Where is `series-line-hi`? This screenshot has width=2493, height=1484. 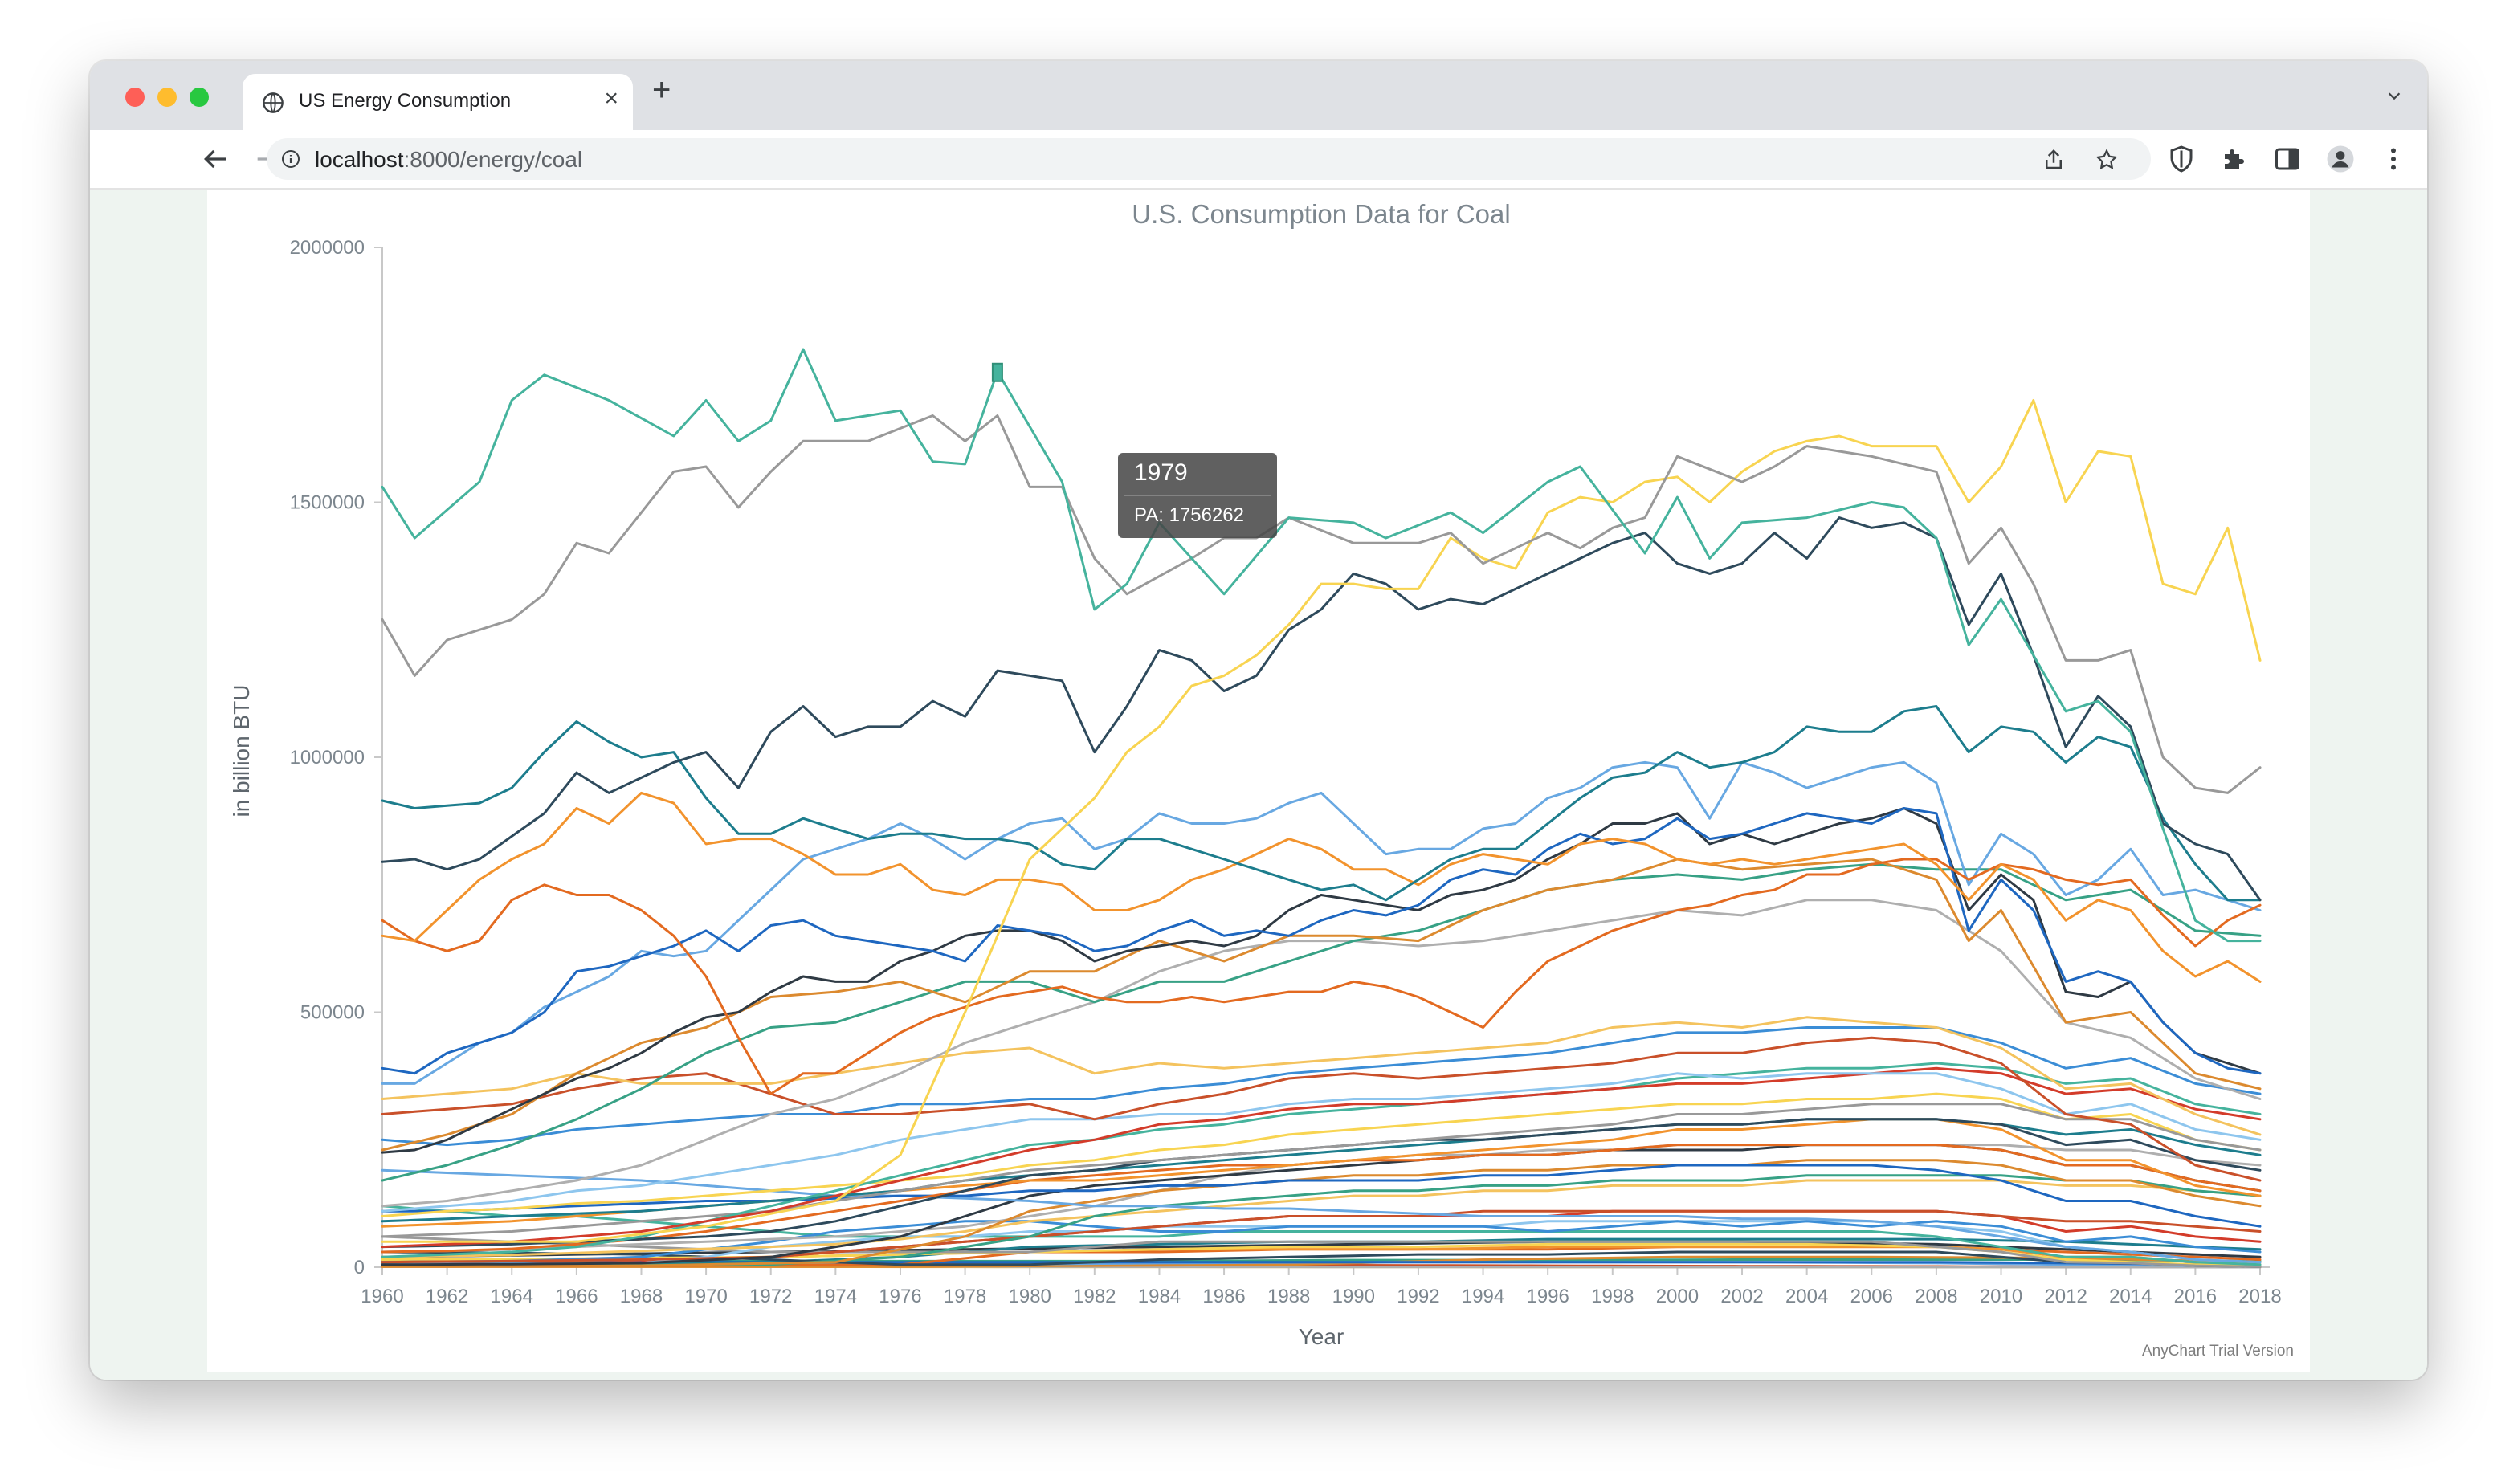
series-line-hi is located at coordinates (1322, 1261).